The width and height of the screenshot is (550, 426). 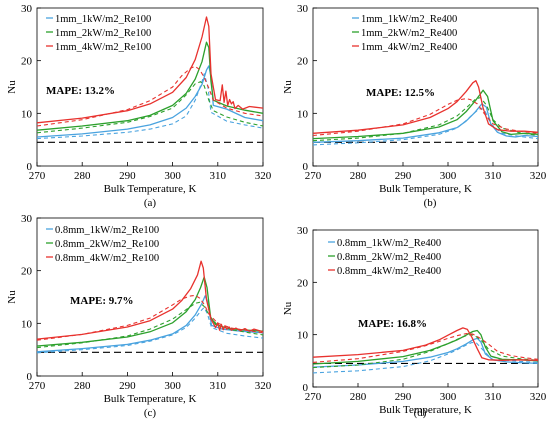 I want to click on legend-item-1: 1mm_1kW/m2_Re100, so click(x=98, y=19).